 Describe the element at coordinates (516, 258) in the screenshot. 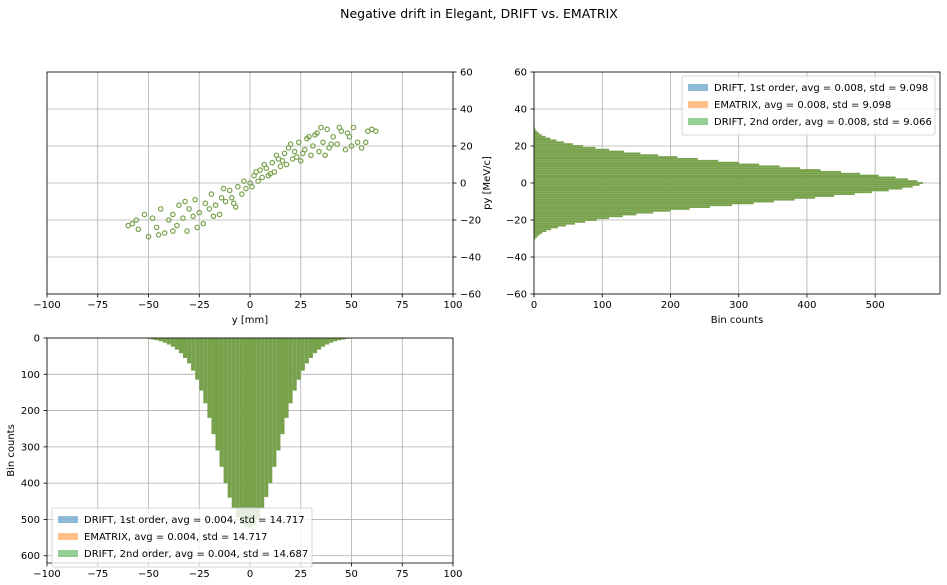

I see `py-histogram-y-tick-label: −40` at that location.